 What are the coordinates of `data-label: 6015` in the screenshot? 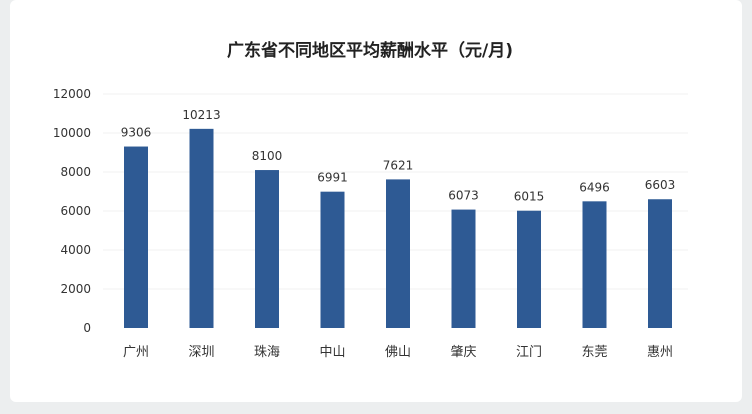 It's located at (529, 197).